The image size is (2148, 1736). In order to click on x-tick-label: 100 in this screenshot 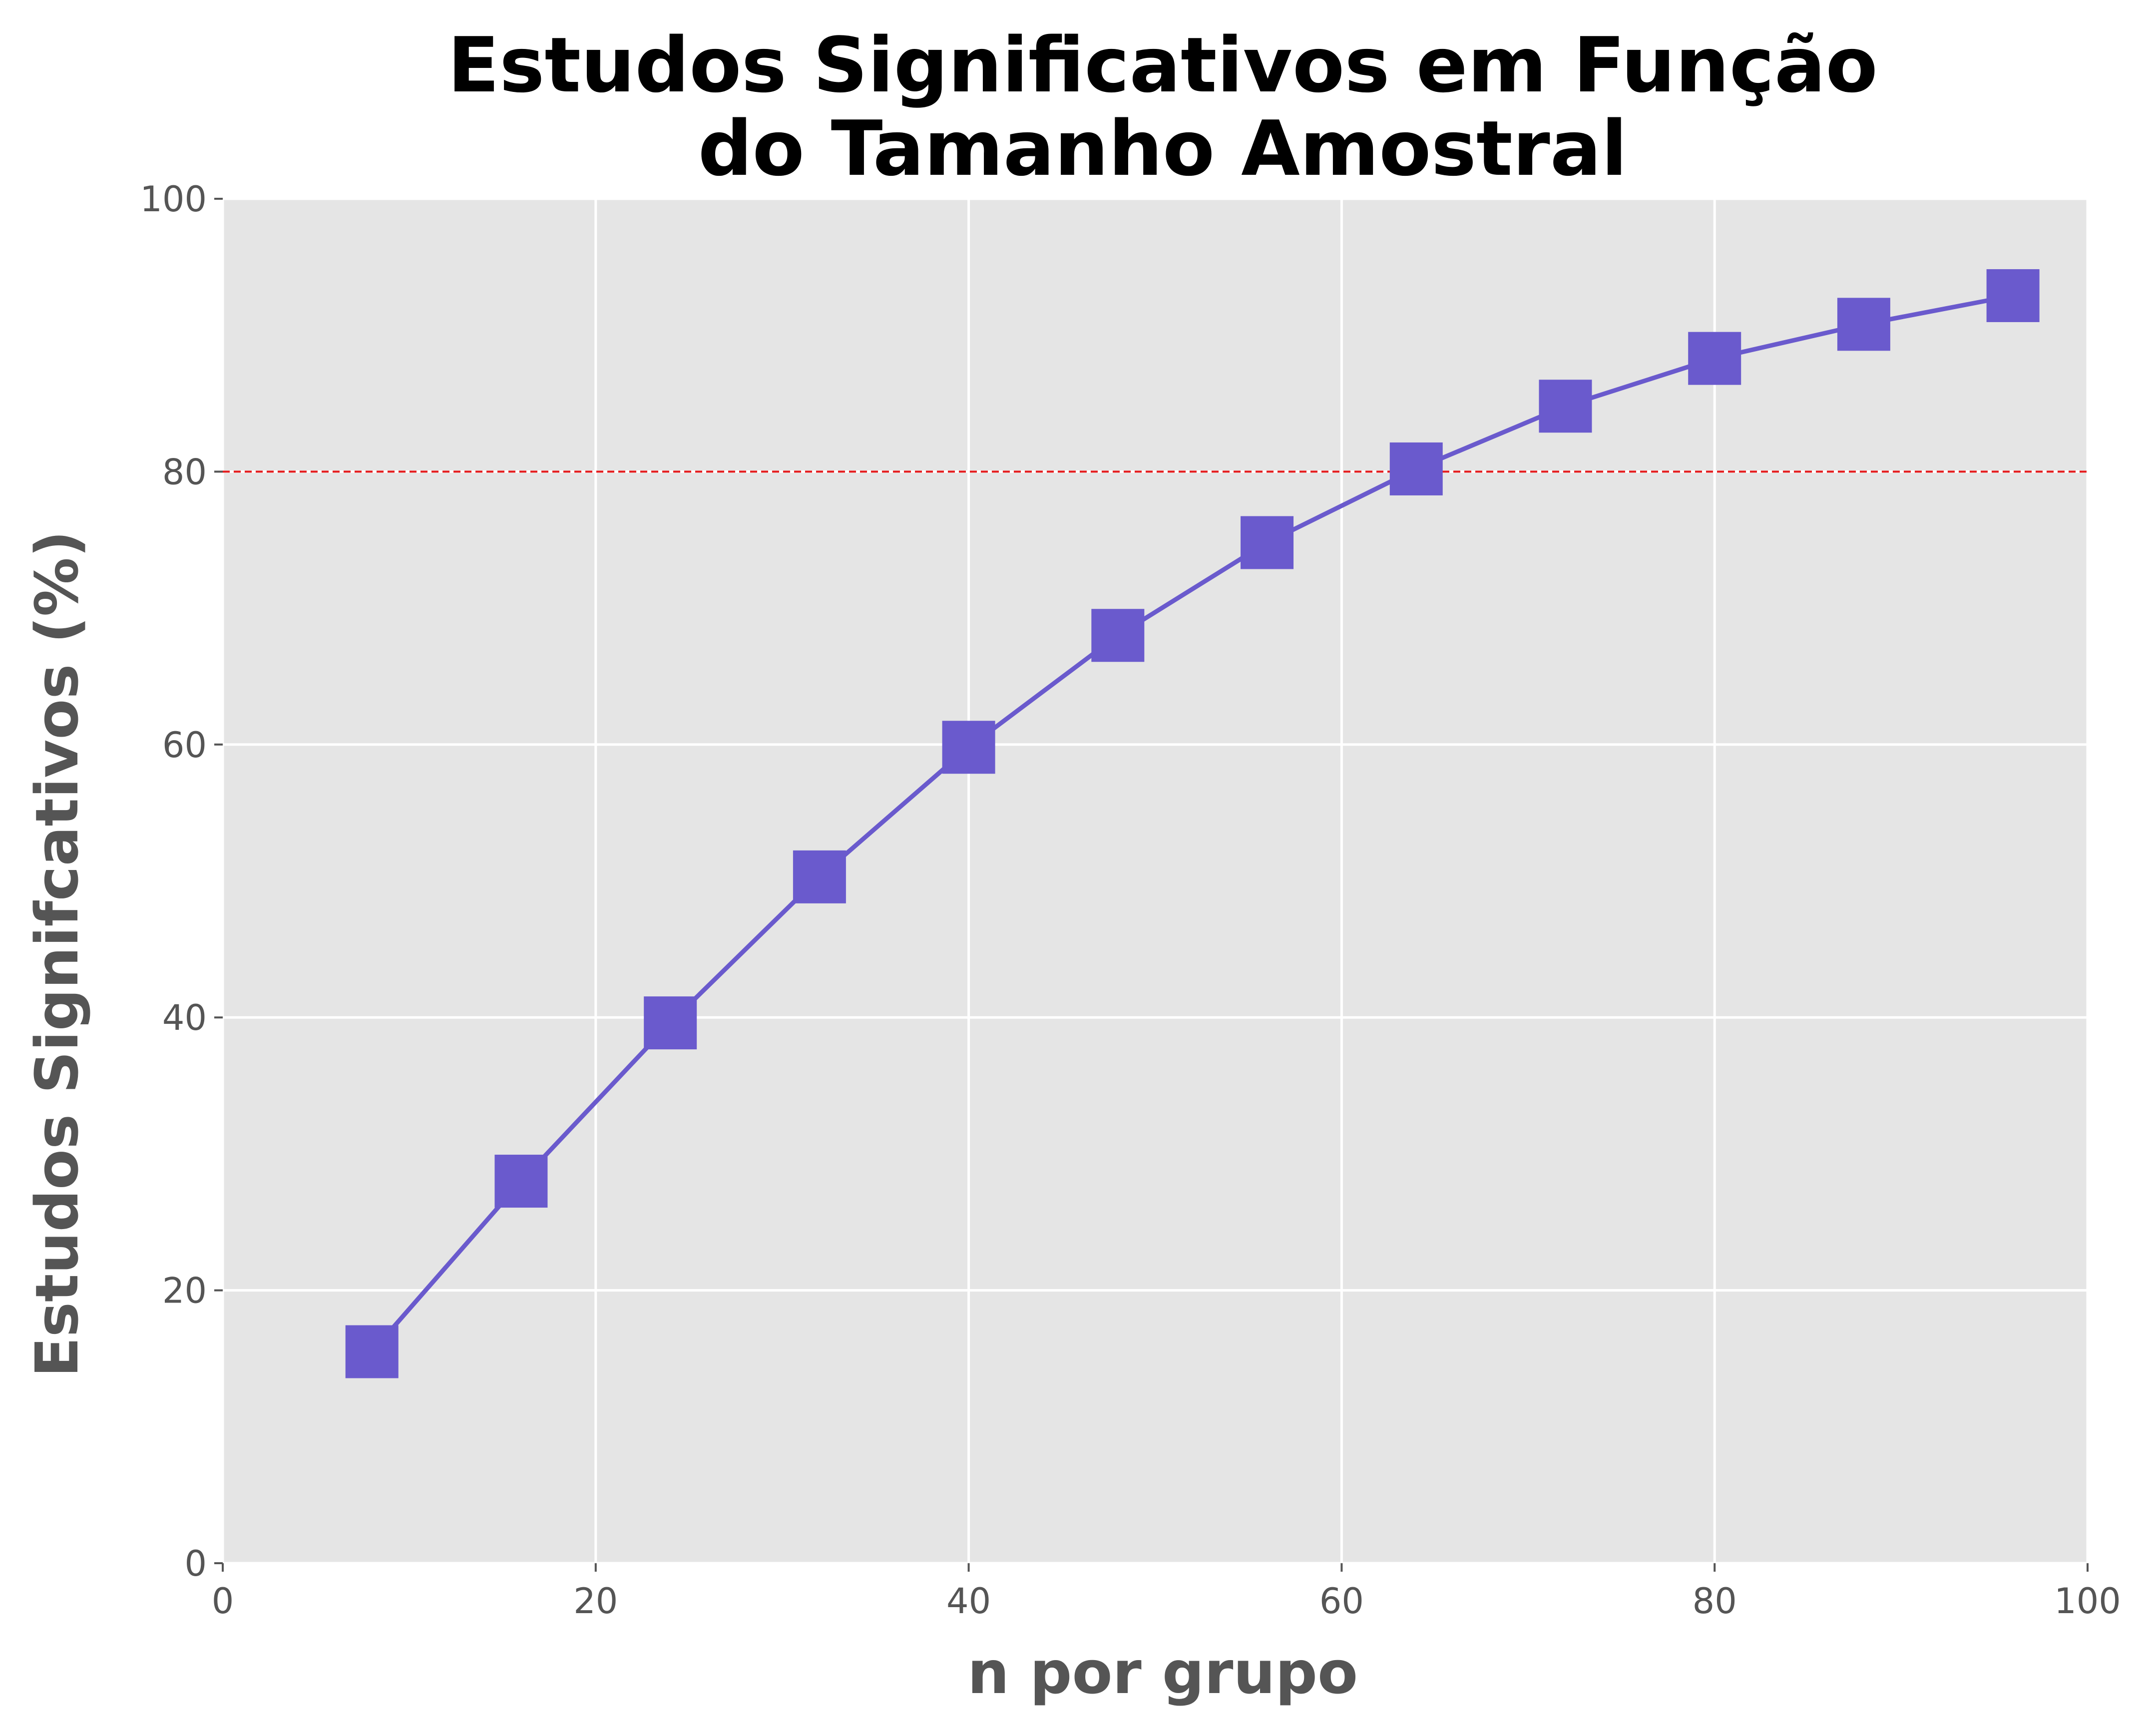, I will do `click(2087, 1601)`.